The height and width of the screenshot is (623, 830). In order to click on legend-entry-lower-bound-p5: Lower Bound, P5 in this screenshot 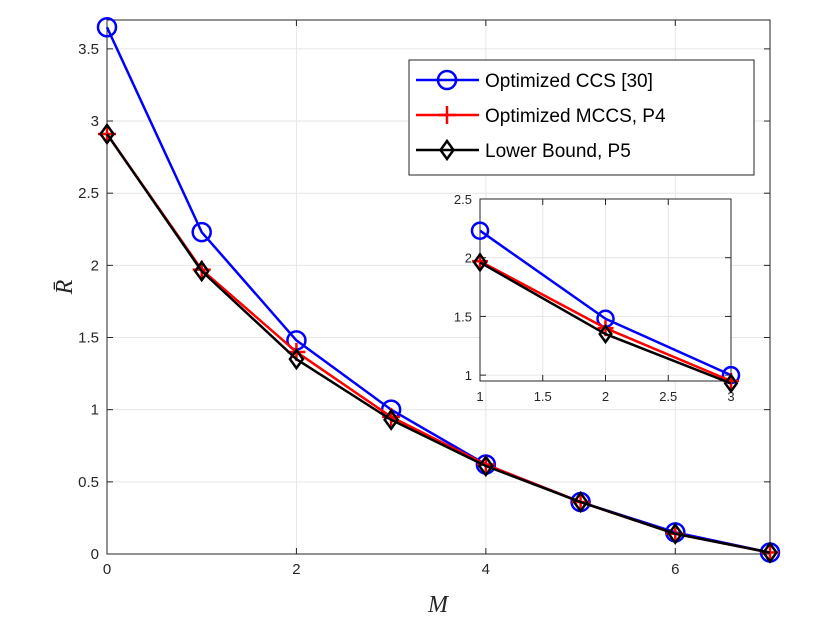, I will do `click(523, 150)`.